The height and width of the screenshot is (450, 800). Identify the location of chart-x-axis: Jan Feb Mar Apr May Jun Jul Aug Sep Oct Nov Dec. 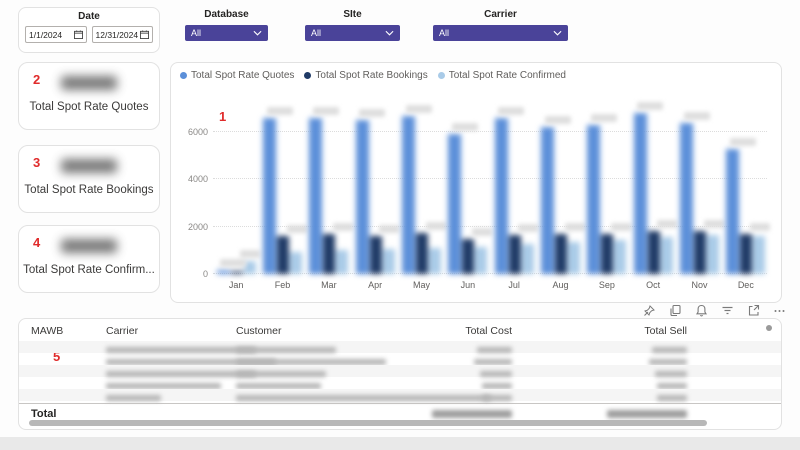
(490, 287).